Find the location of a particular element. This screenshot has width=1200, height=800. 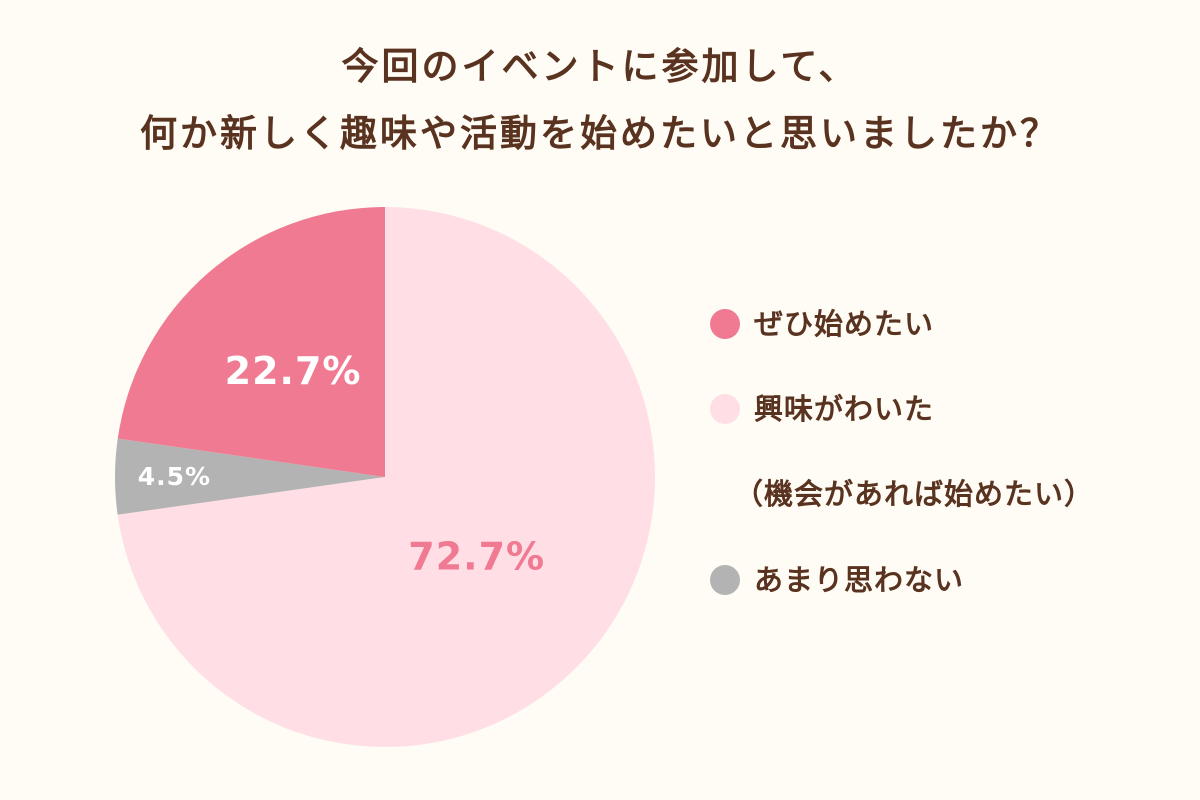

chart-title-line-1: 今回のイベントに参加して、 is located at coordinates (600, 66).